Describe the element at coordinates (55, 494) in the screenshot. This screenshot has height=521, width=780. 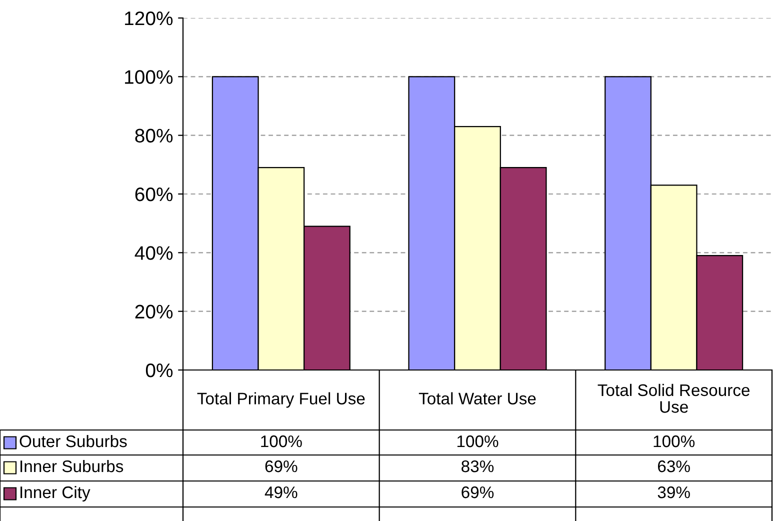
I see `legend-label: Inner City` at that location.